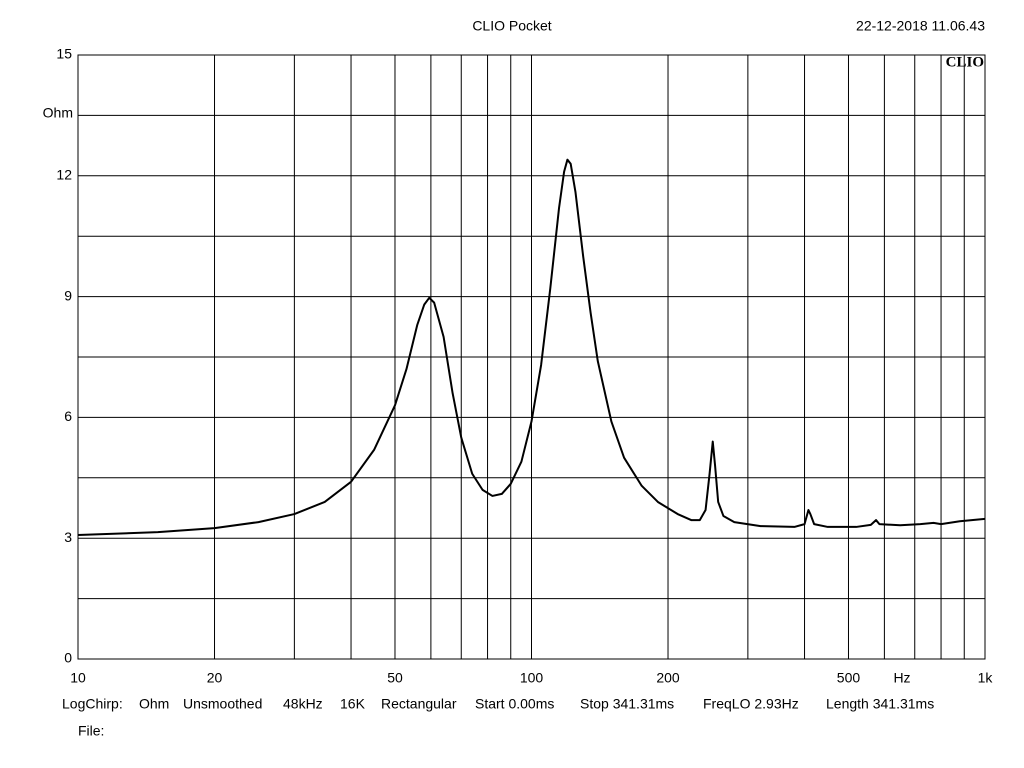 This screenshot has height=768, width=1024. Describe the element at coordinates (91, 731) in the screenshot. I see `file-label: File:` at that location.